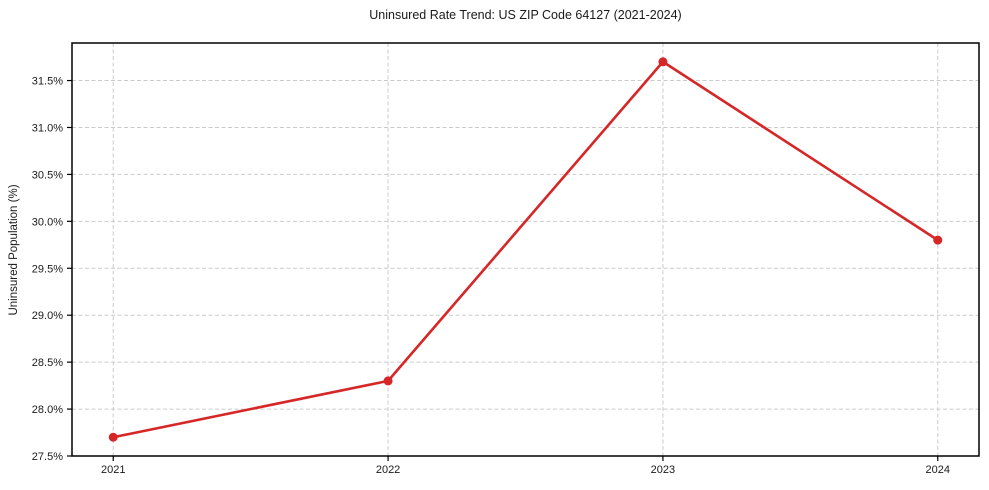 Image resolution: width=989 pixels, height=490 pixels. Describe the element at coordinates (663, 470) in the screenshot. I see `x-tick-label: 2023` at that location.